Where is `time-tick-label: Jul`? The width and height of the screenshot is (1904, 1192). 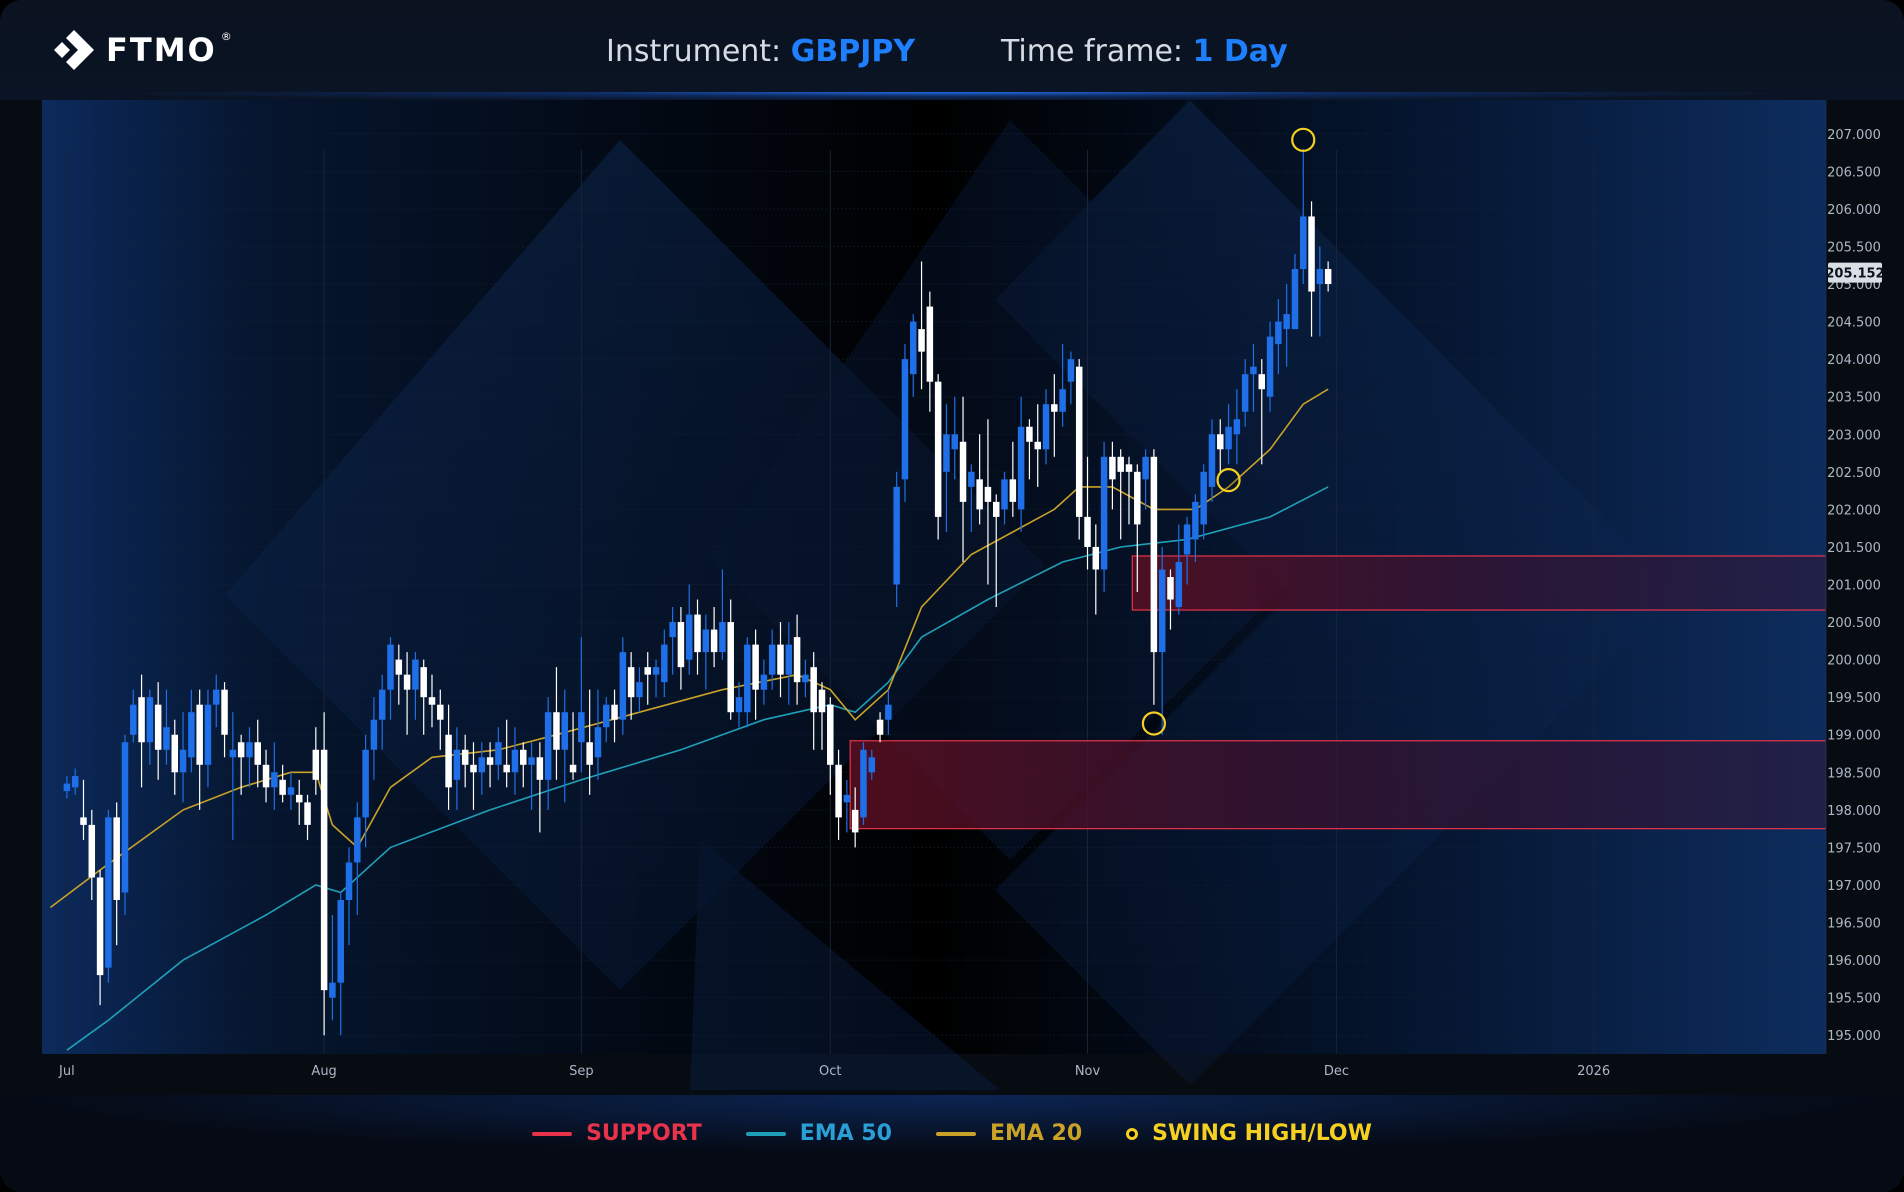
time-tick-label: Jul is located at coordinates (66, 1071).